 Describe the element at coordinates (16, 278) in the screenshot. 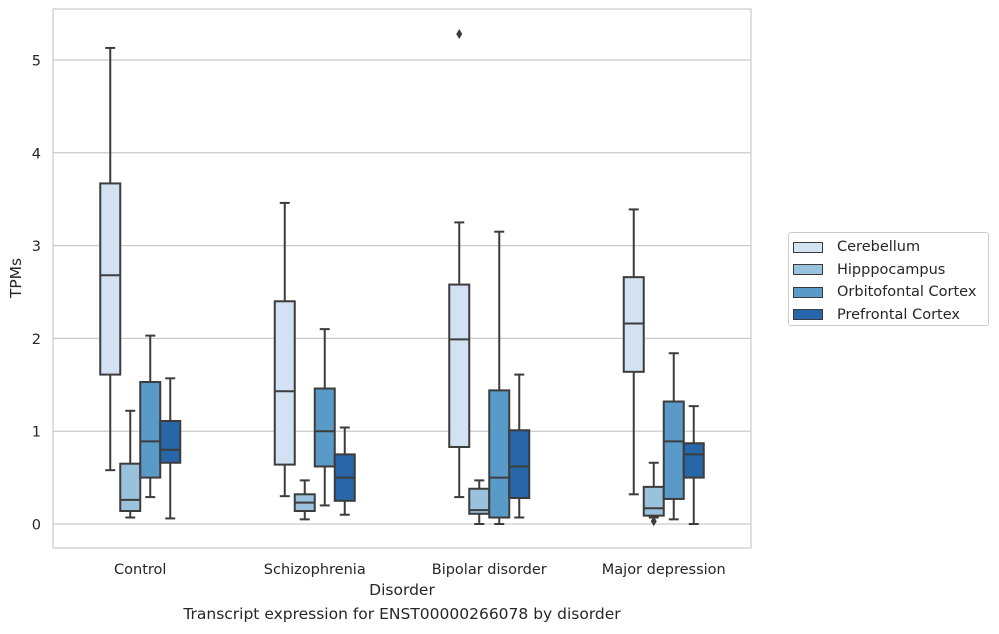

I see `y-axis-label: TPMs` at that location.